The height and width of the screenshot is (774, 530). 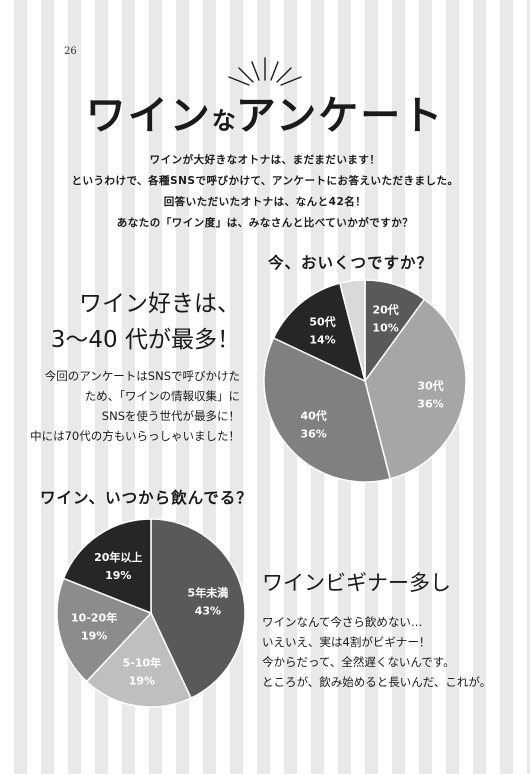 I want to click on slice-label: 50代, so click(x=322, y=322).